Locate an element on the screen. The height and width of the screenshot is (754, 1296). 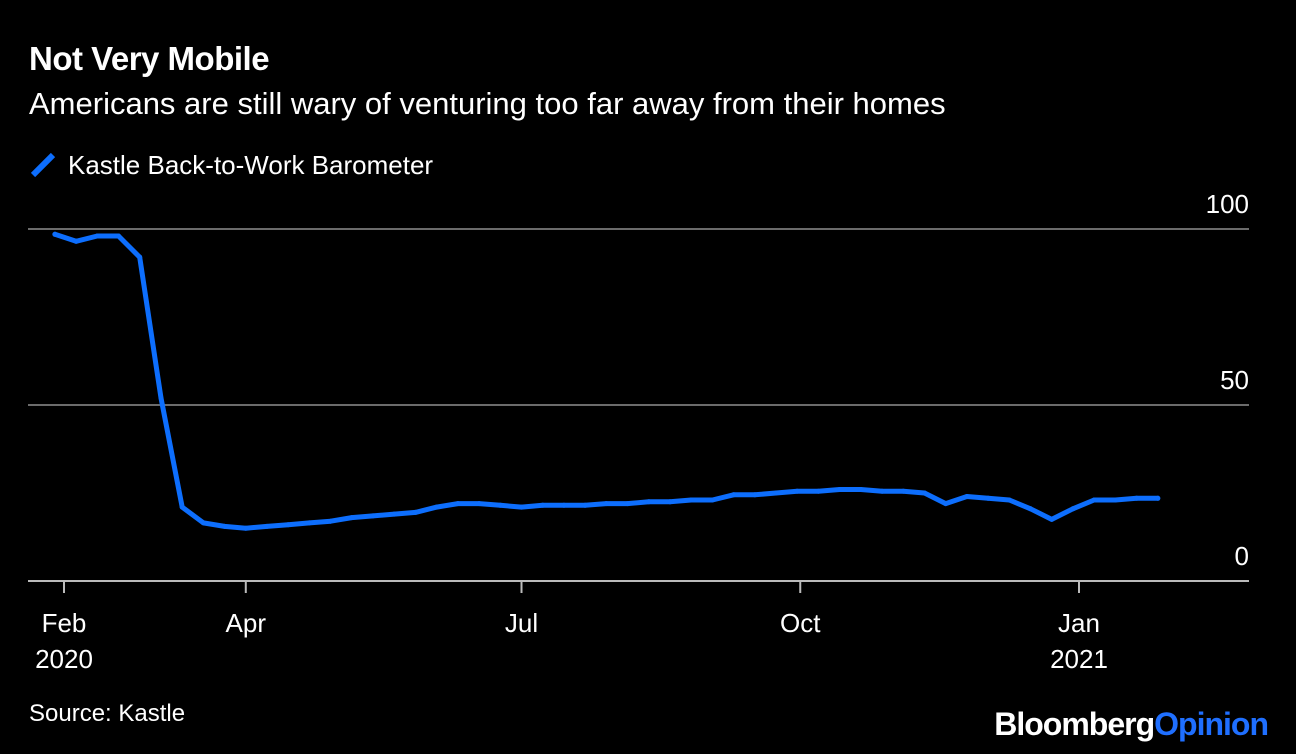
brand-opinion: Opinion is located at coordinates (1211, 724).